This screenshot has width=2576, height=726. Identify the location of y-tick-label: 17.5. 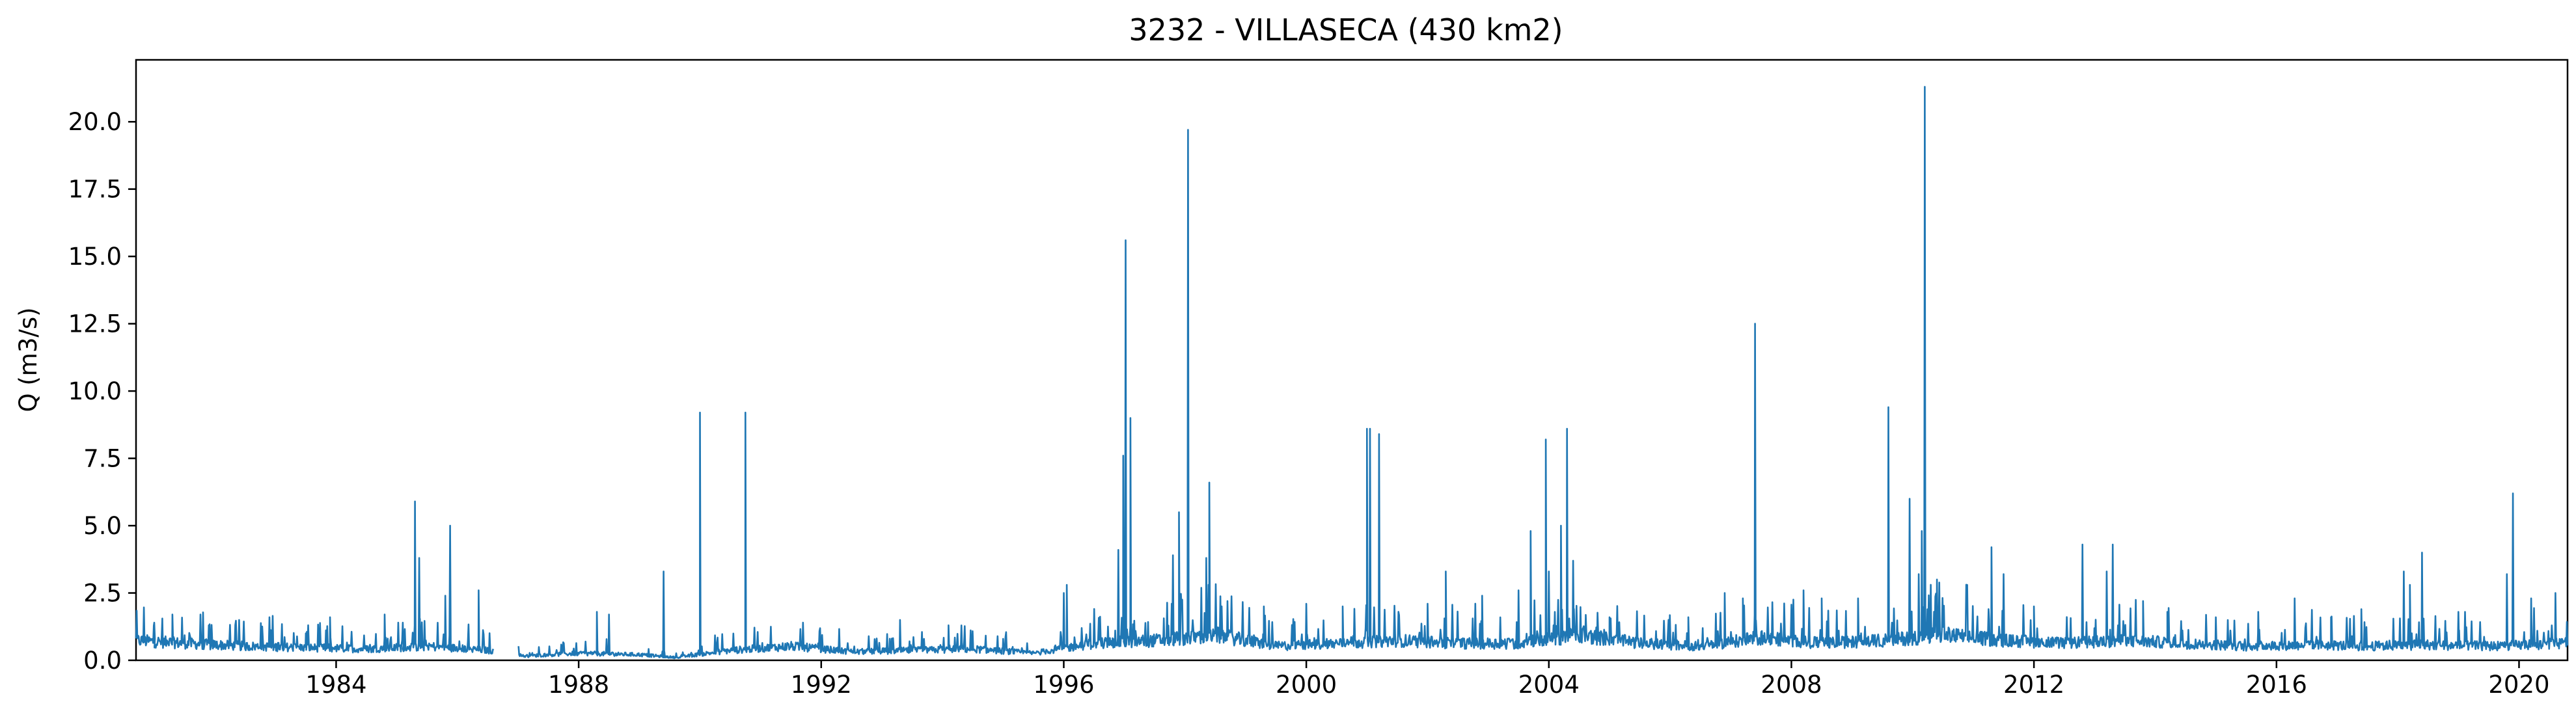
(95, 190).